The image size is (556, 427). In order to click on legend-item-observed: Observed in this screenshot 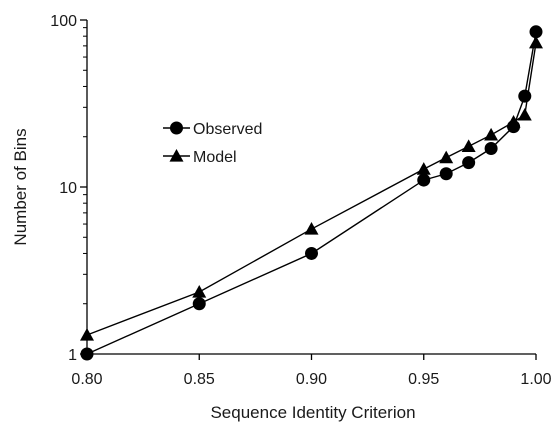, I will do `click(212, 129)`.